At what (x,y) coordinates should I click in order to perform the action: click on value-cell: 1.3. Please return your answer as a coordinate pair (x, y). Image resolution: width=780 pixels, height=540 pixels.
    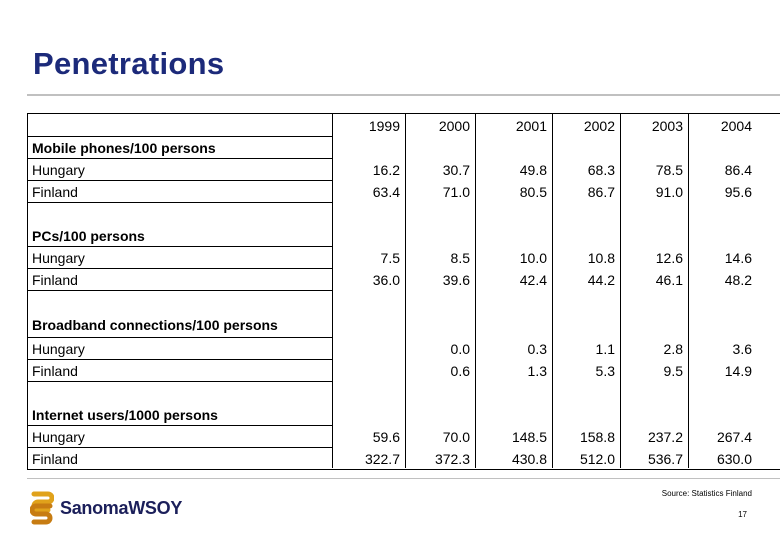
    Looking at the image, I should click on (537, 371).